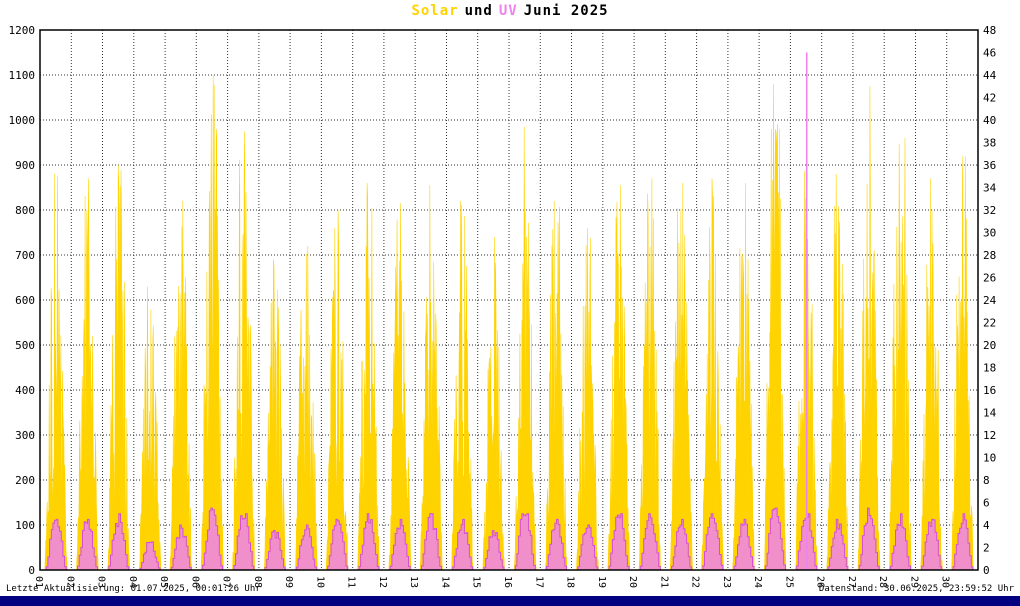 This screenshot has width=1020, height=606. What do you see at coordinates (476, 582) in the screenshot?
I see `svg-text: 15` at bounding box center [476, 582].